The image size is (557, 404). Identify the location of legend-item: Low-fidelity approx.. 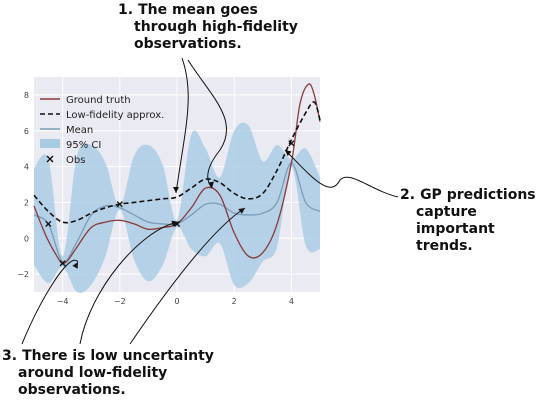
(102, 115).